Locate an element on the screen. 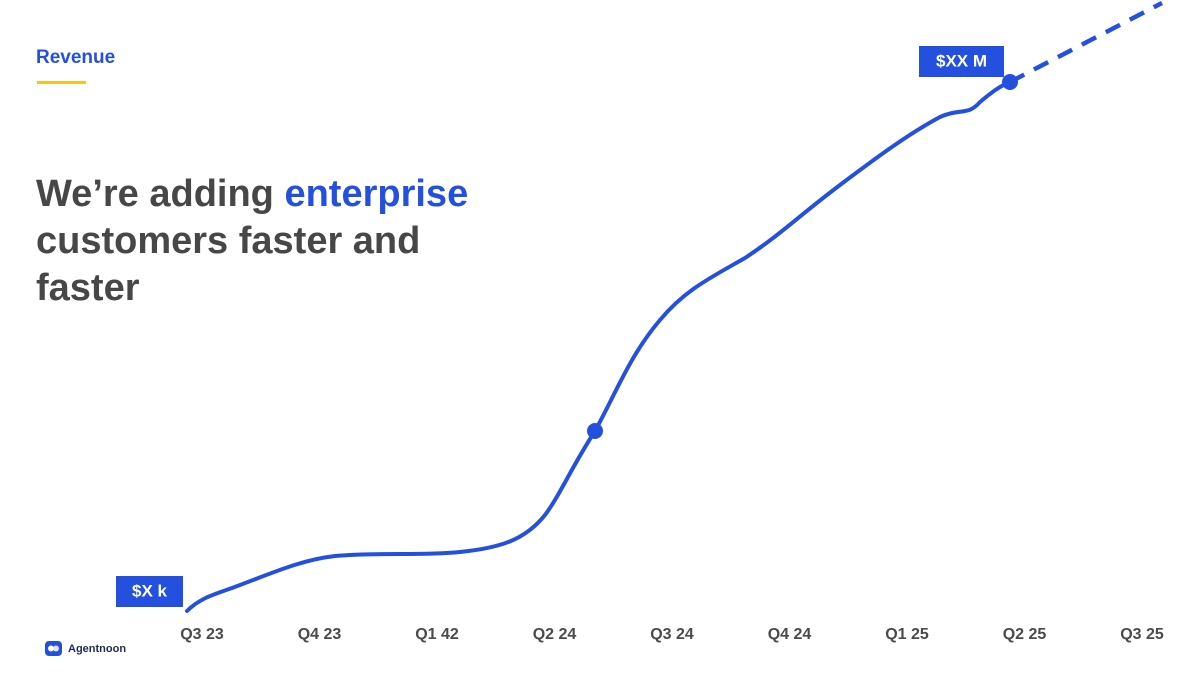 This screenshot has width=1200, height=681. logo-text: Agentnoon is located at coordinates (97, 649).